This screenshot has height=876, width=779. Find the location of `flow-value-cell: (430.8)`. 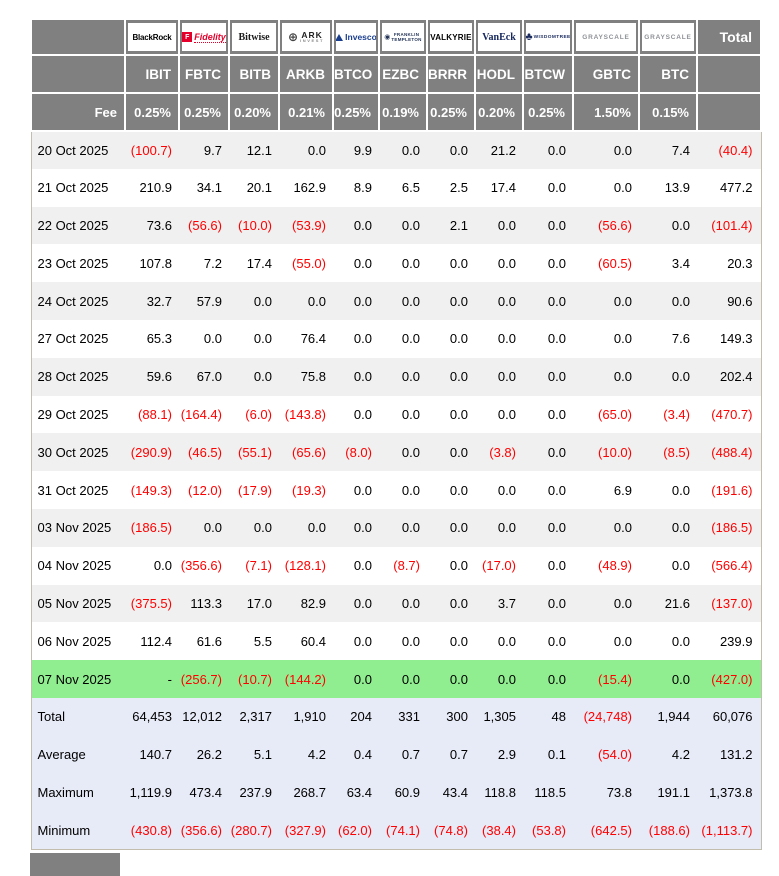

flow-value-cell: (430.8) is located at coordinates (151, 831).